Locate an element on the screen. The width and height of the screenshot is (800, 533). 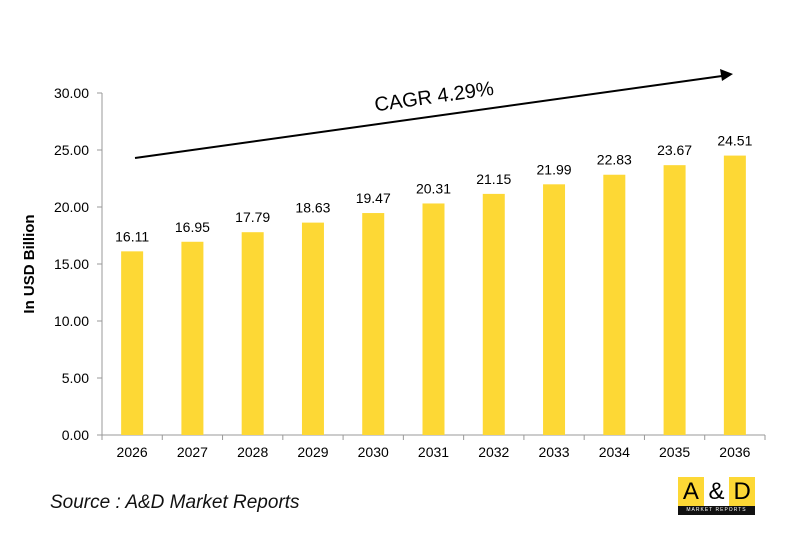
logo-letter: & is located at coordinates (716, 491).